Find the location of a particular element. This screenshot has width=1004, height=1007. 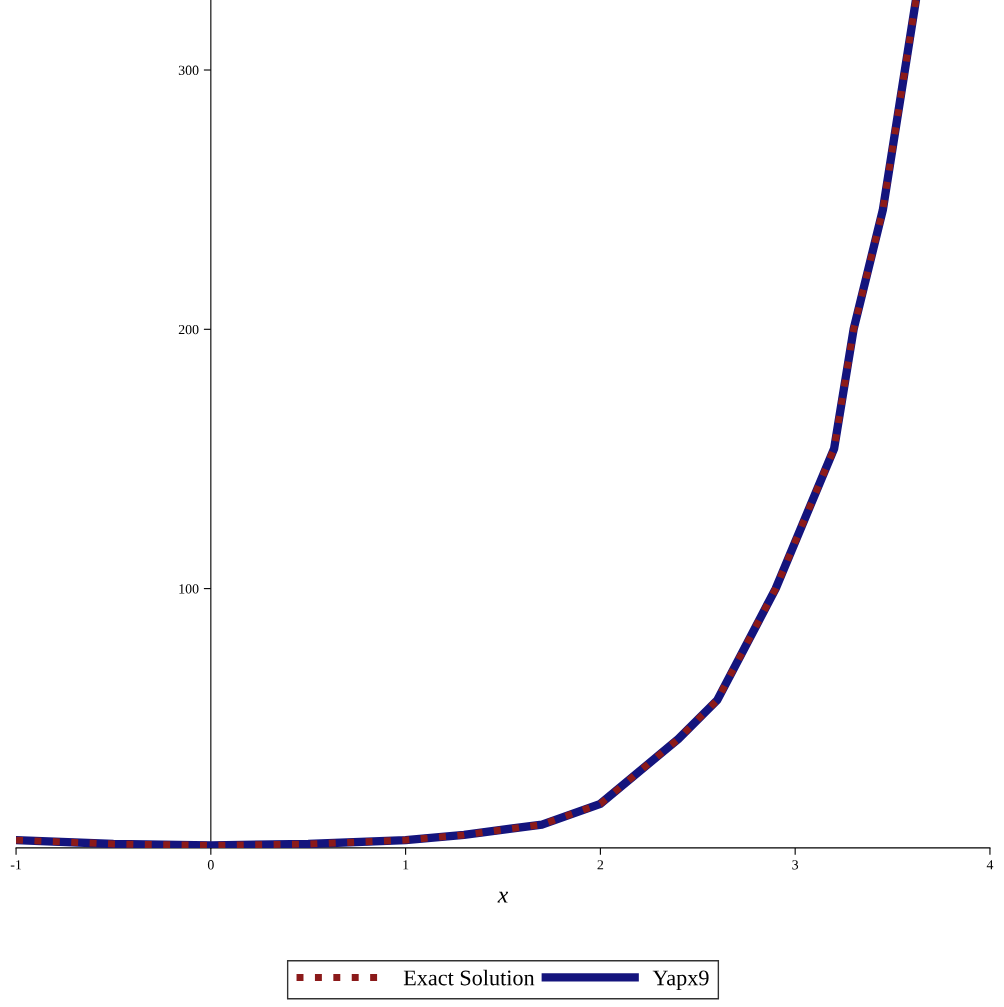

x-tick-label: 1 is located at coordinates (406, 865).